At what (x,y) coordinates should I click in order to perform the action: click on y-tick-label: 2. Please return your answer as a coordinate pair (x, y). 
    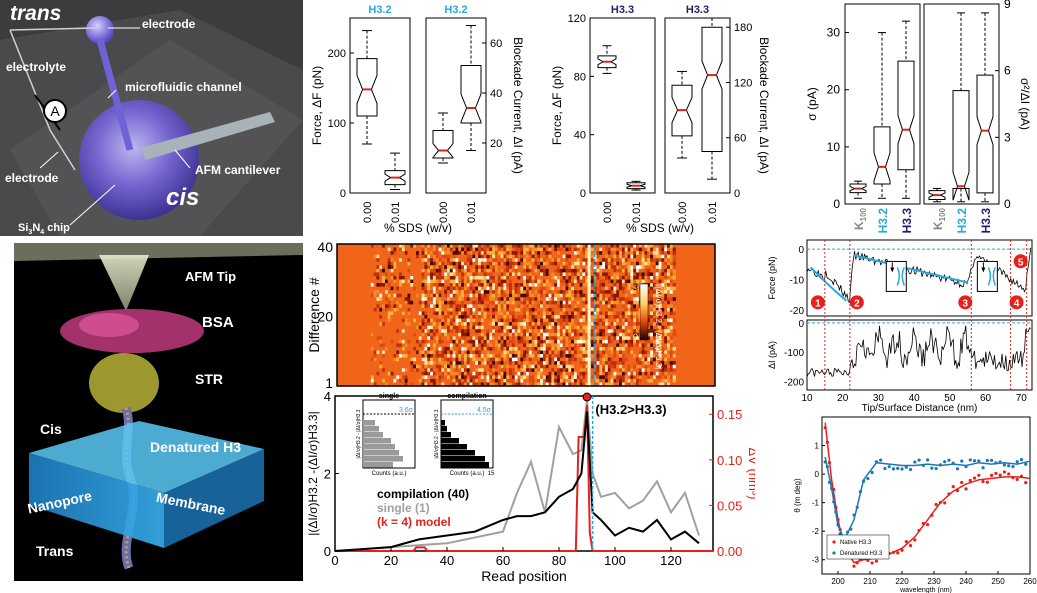
    Looking at the image, I should click on (327, 474).